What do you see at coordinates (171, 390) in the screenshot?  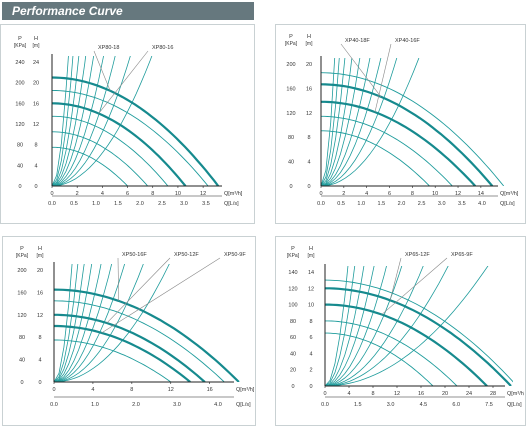 I see `x1-tick-label: 12` at bounding box center [171, 390].